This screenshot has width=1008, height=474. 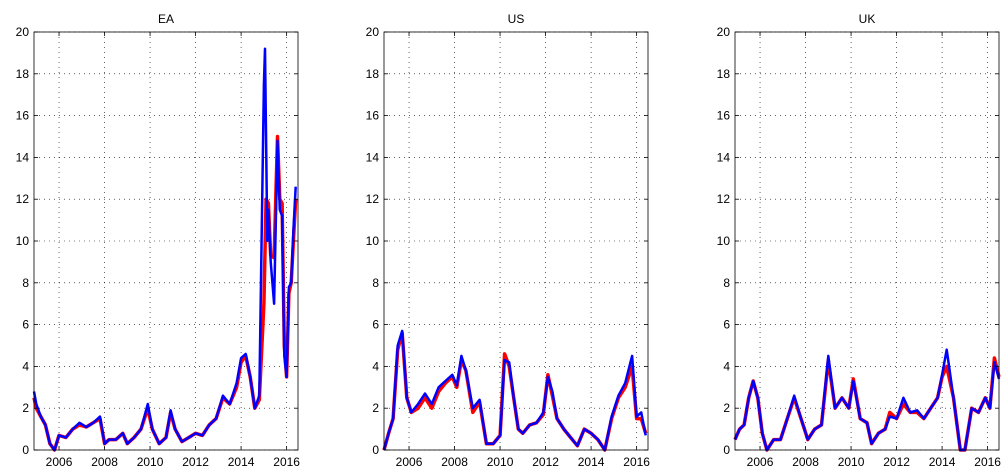 I want to click on chart-title: EA, so click(x=166, y=19).